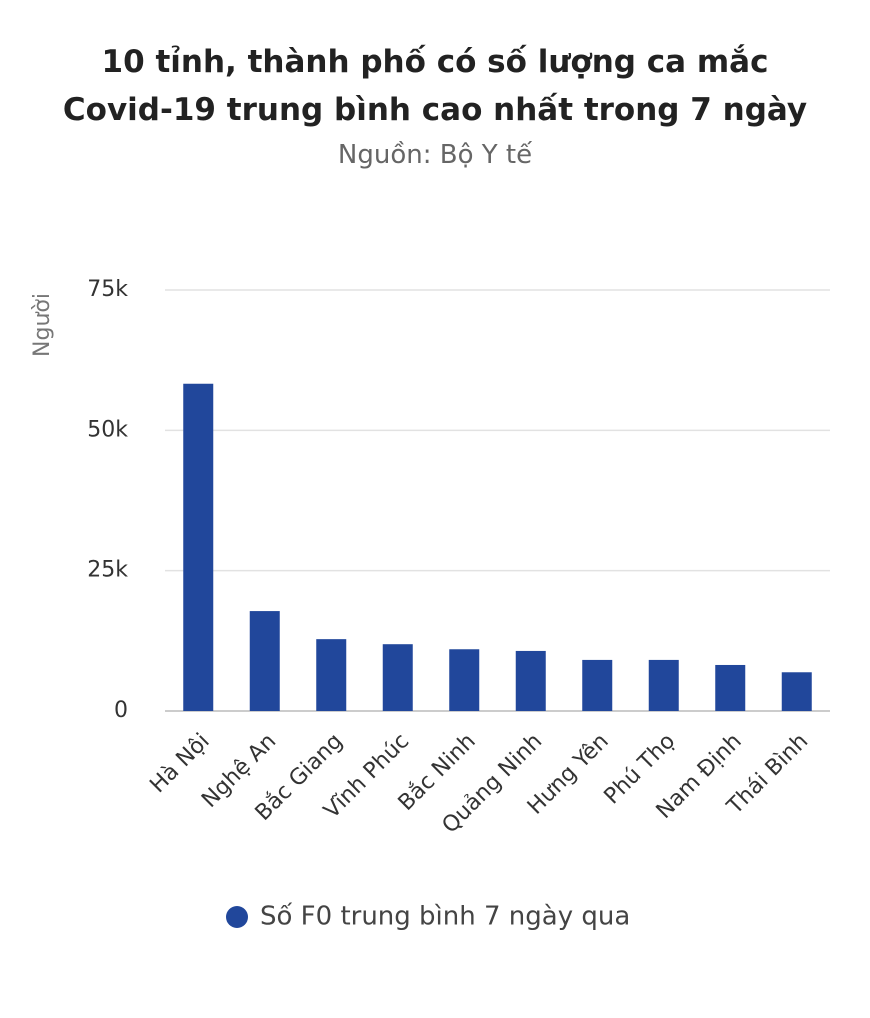 This screenshot has width=870, height=1018. I want to click on y-tick-label: 25k, so click(107, 570).